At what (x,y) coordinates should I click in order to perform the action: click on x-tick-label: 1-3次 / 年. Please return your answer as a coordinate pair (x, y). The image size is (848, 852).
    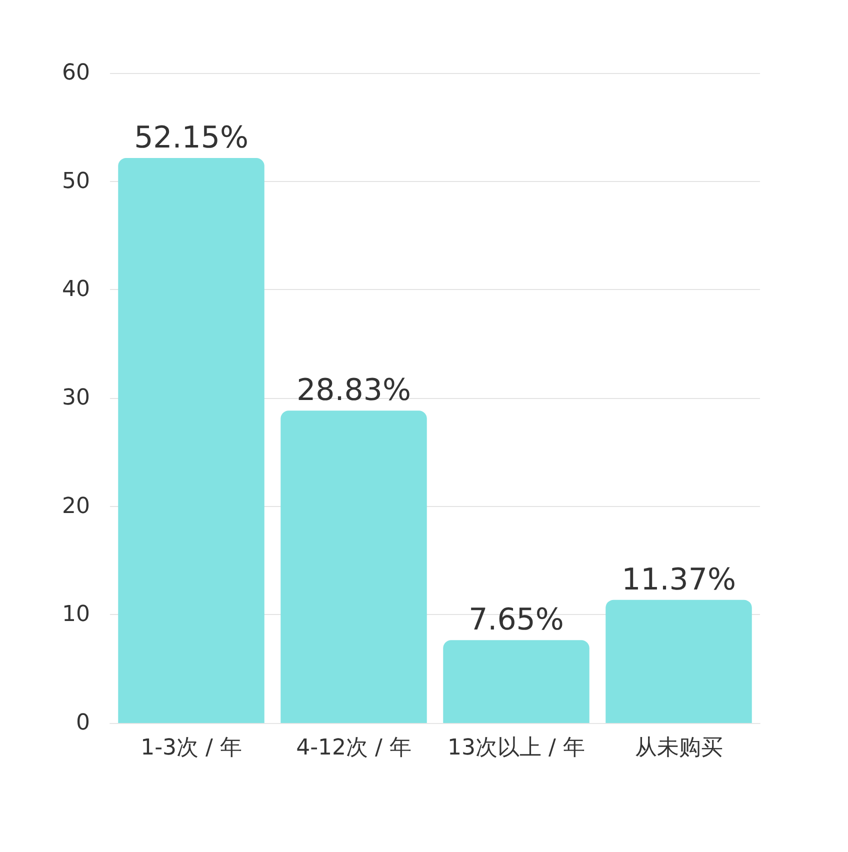
    Looking at the image, I should click on (191, 748).